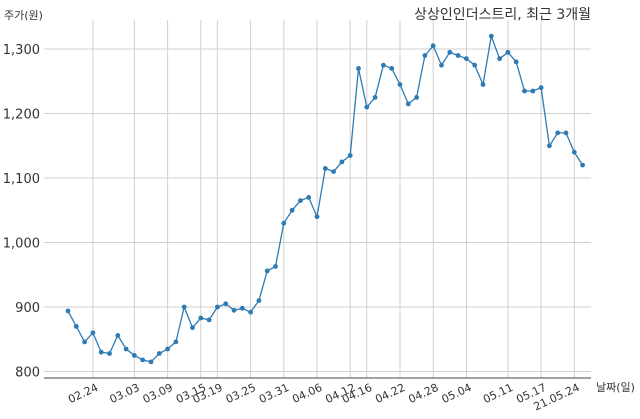  I want to click on x-tick-label: 03.25, so click(241, 393).